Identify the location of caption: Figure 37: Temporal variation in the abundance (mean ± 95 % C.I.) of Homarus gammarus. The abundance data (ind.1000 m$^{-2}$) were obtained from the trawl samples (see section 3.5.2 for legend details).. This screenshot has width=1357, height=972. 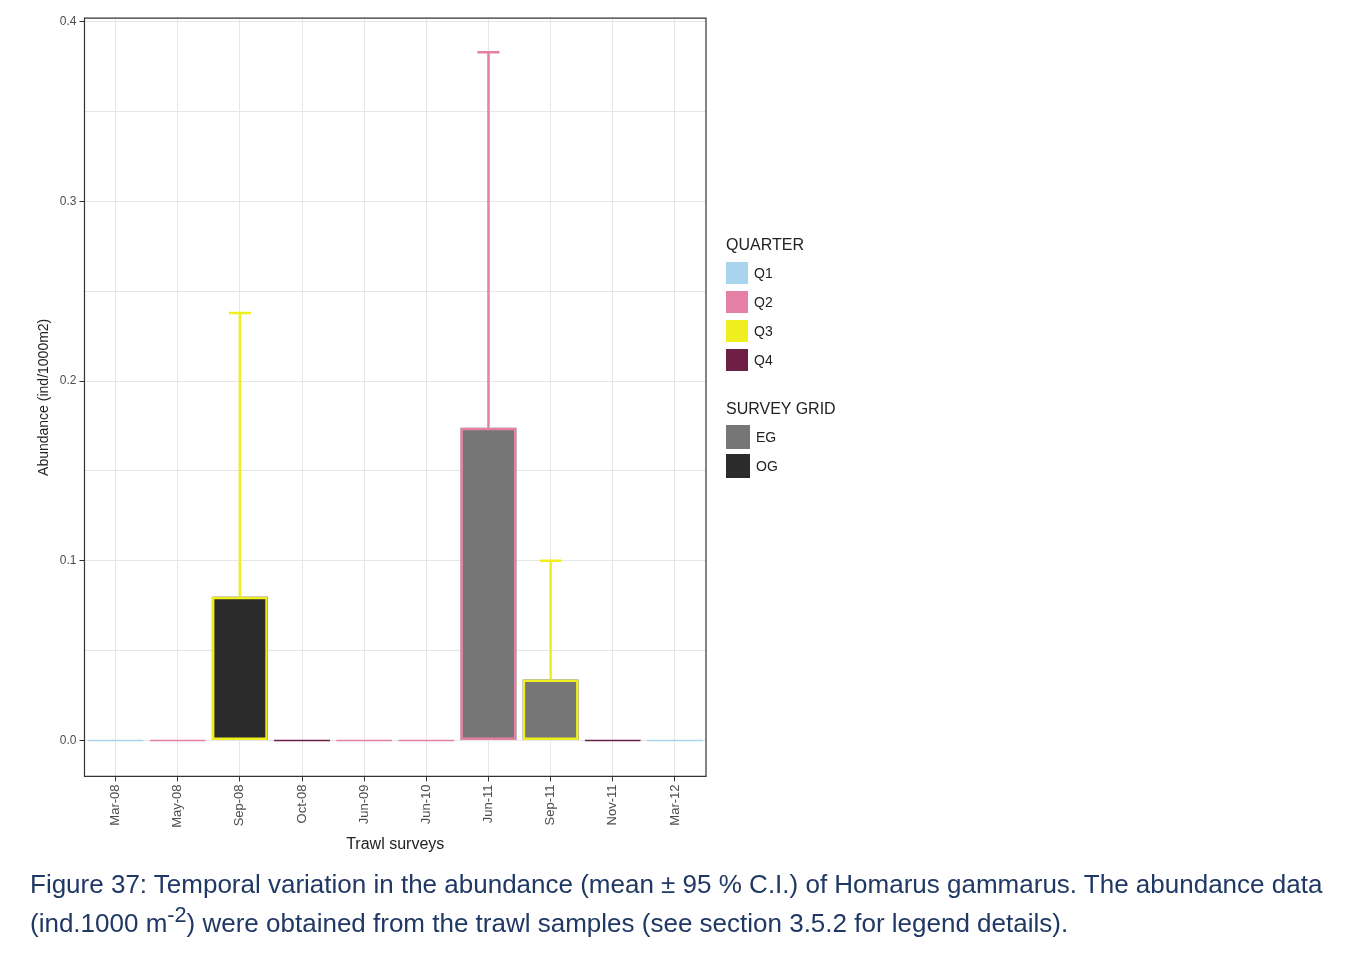
(677, 903).